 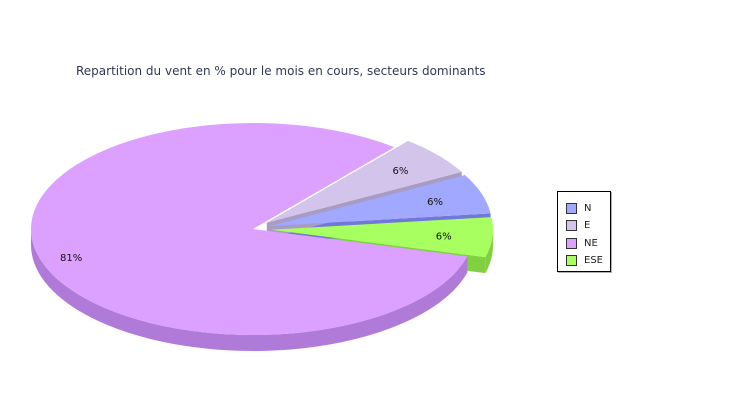 What do you see at coordinates (578, 226) in the screenshot?
I see `legend-item-e: E` at bounding box center [578, 226].